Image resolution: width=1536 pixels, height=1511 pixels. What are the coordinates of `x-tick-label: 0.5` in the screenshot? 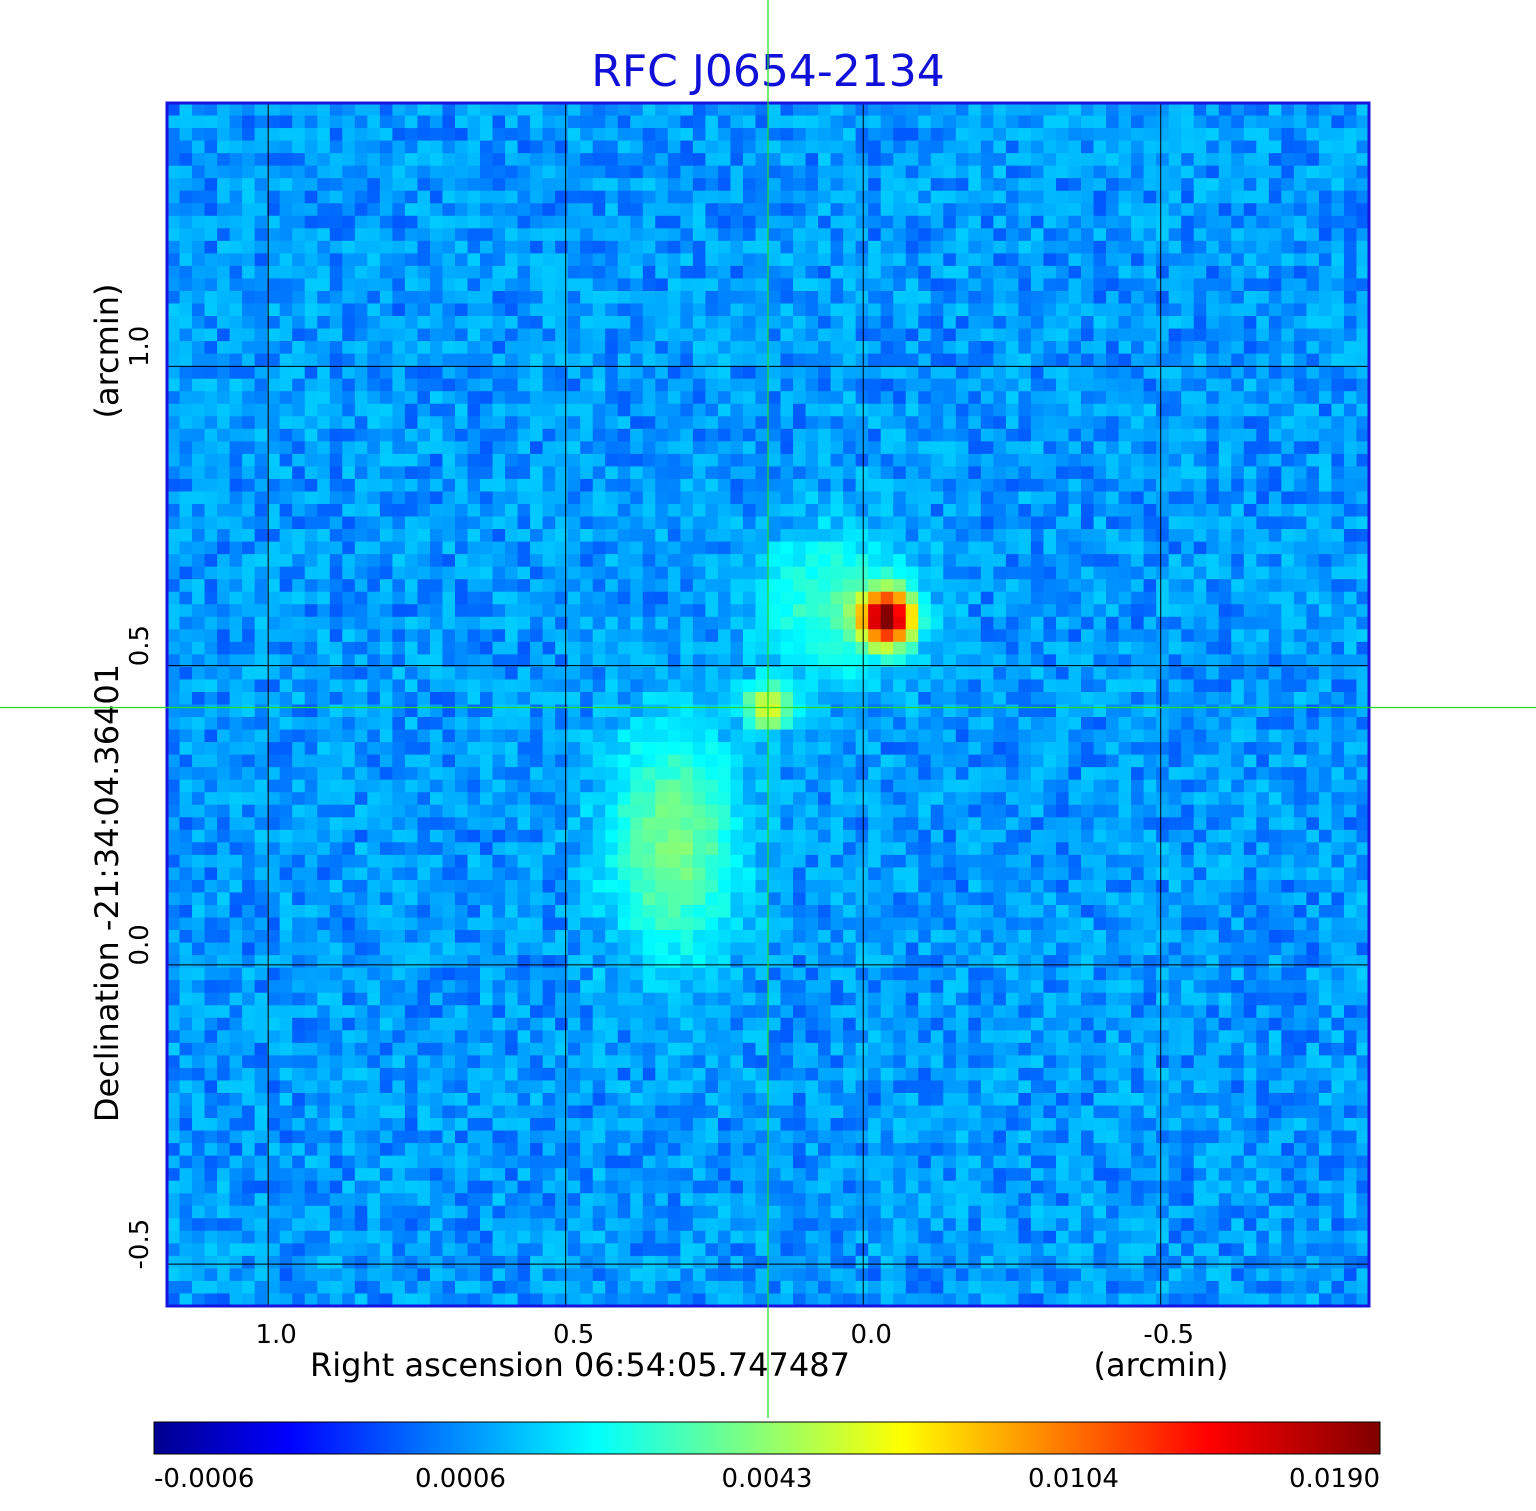 It's located at (573, 1335).